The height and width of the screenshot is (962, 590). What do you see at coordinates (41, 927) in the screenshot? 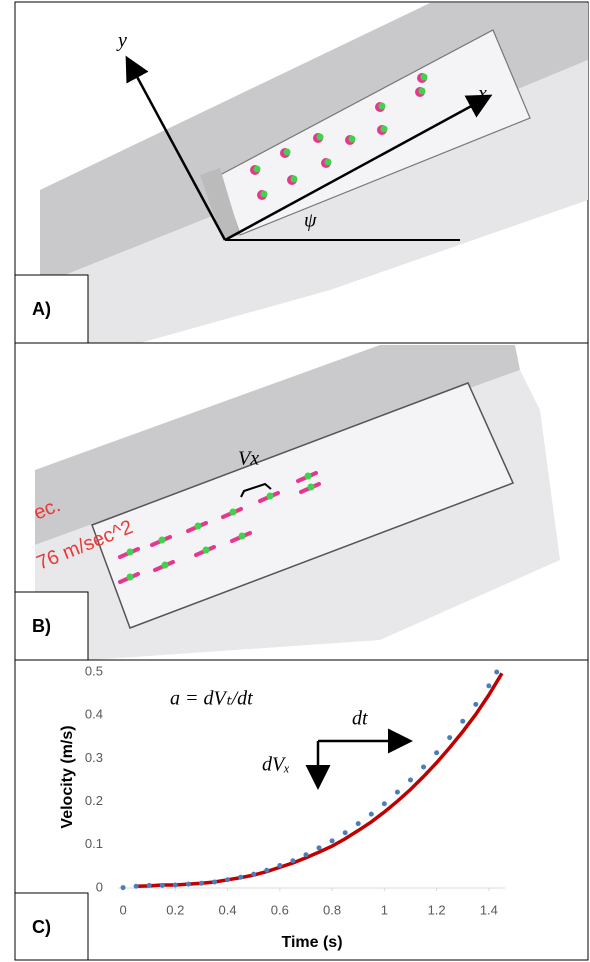
I see `panel-label: C)` at bounding box center [41, 927].